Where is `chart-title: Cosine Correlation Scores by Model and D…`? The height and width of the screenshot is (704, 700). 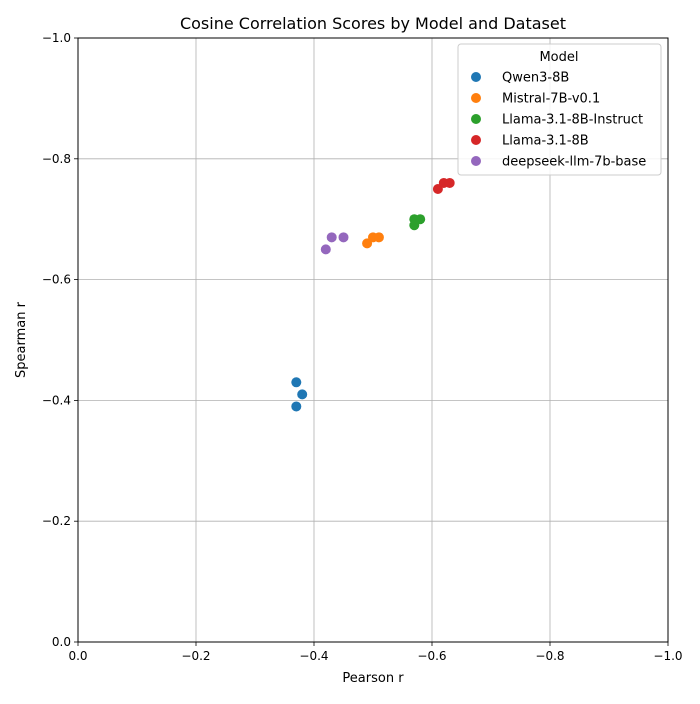 chart-title: Cosine Correlation Scores by Model and D… is located at coordinates (373, 23).